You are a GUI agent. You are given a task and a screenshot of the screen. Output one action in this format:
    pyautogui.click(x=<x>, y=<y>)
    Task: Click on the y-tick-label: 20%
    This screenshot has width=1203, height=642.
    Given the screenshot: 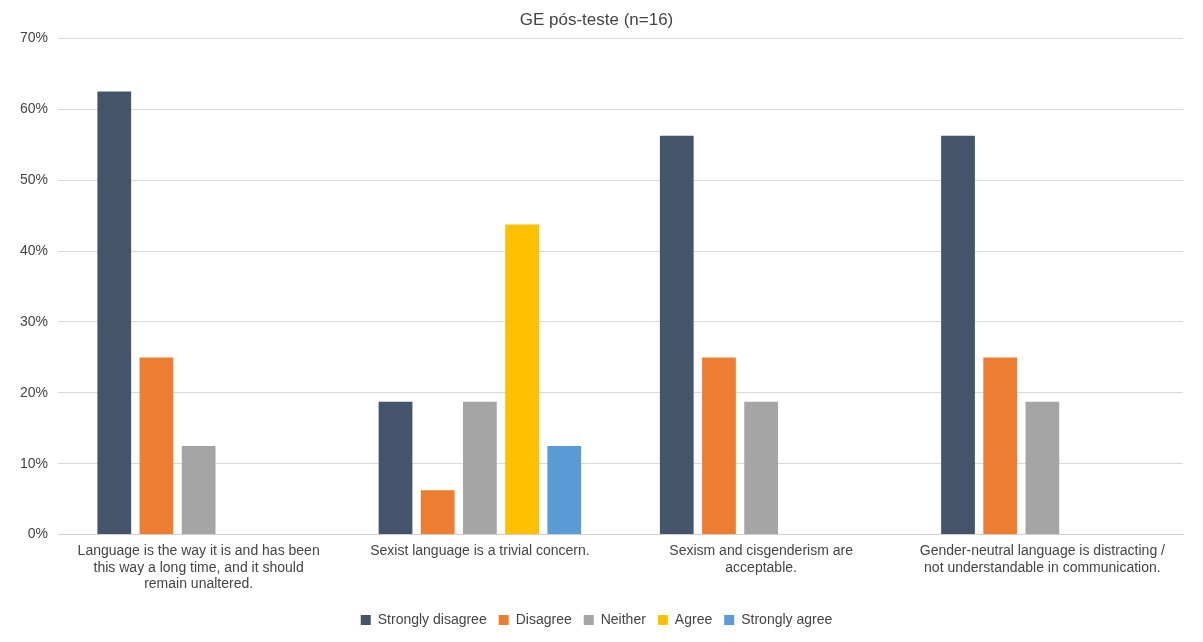 What is the action you would take?
    pyautogui.click(x=34, y=391)
    